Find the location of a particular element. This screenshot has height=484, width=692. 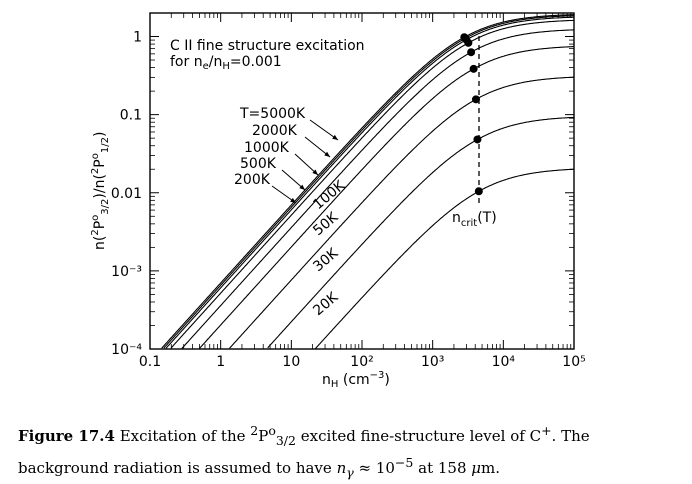

caption-sub: 3/2 is located at coordinates (285, 440).